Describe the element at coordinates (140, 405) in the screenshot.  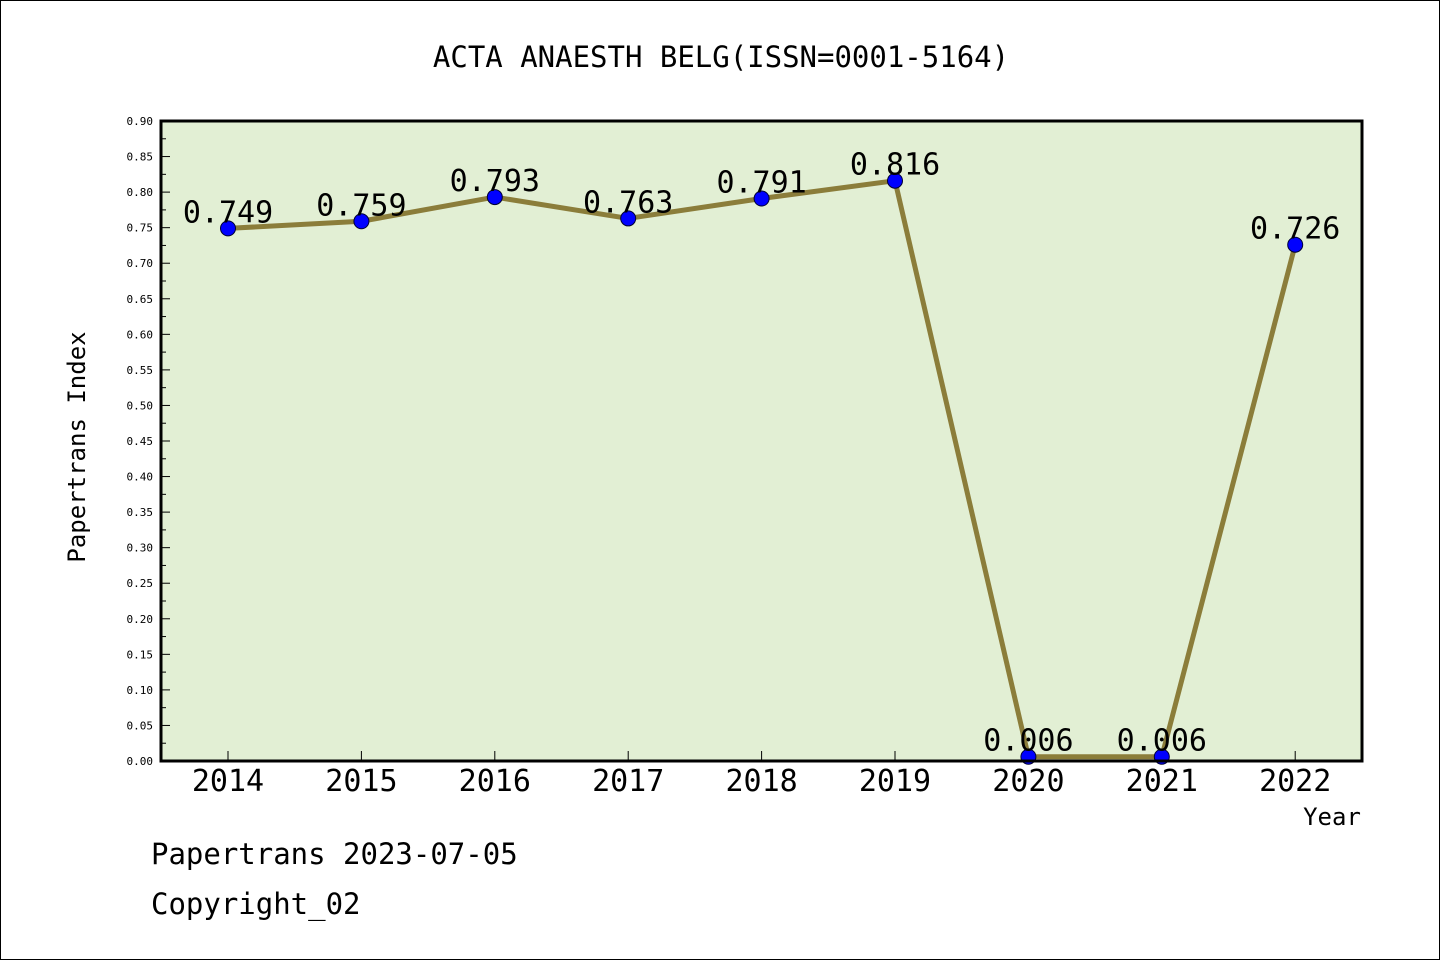
I see `y-tick-label: 0.50` at that location.